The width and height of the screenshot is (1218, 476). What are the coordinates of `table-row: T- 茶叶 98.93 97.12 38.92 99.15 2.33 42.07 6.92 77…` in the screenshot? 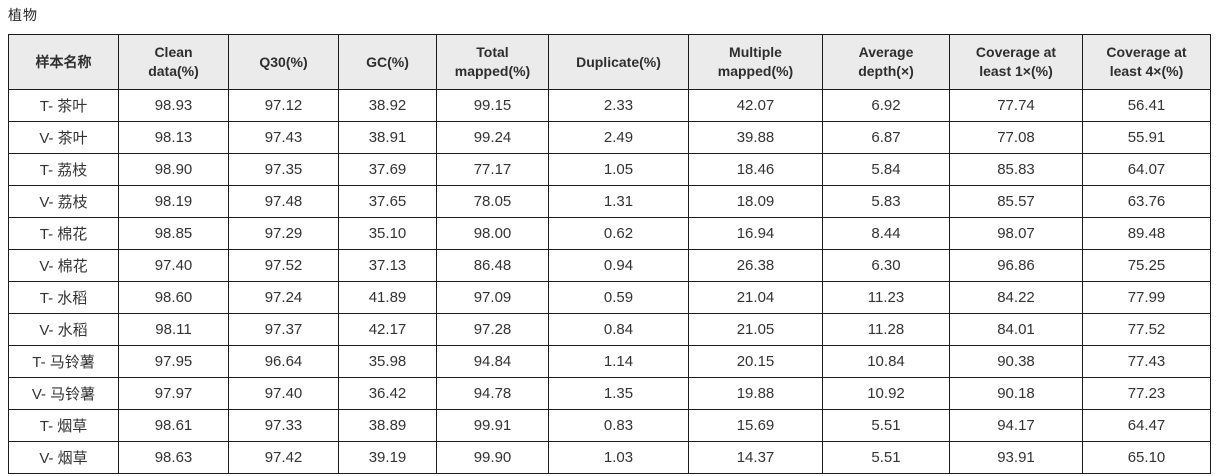 It's located at (609, 105).